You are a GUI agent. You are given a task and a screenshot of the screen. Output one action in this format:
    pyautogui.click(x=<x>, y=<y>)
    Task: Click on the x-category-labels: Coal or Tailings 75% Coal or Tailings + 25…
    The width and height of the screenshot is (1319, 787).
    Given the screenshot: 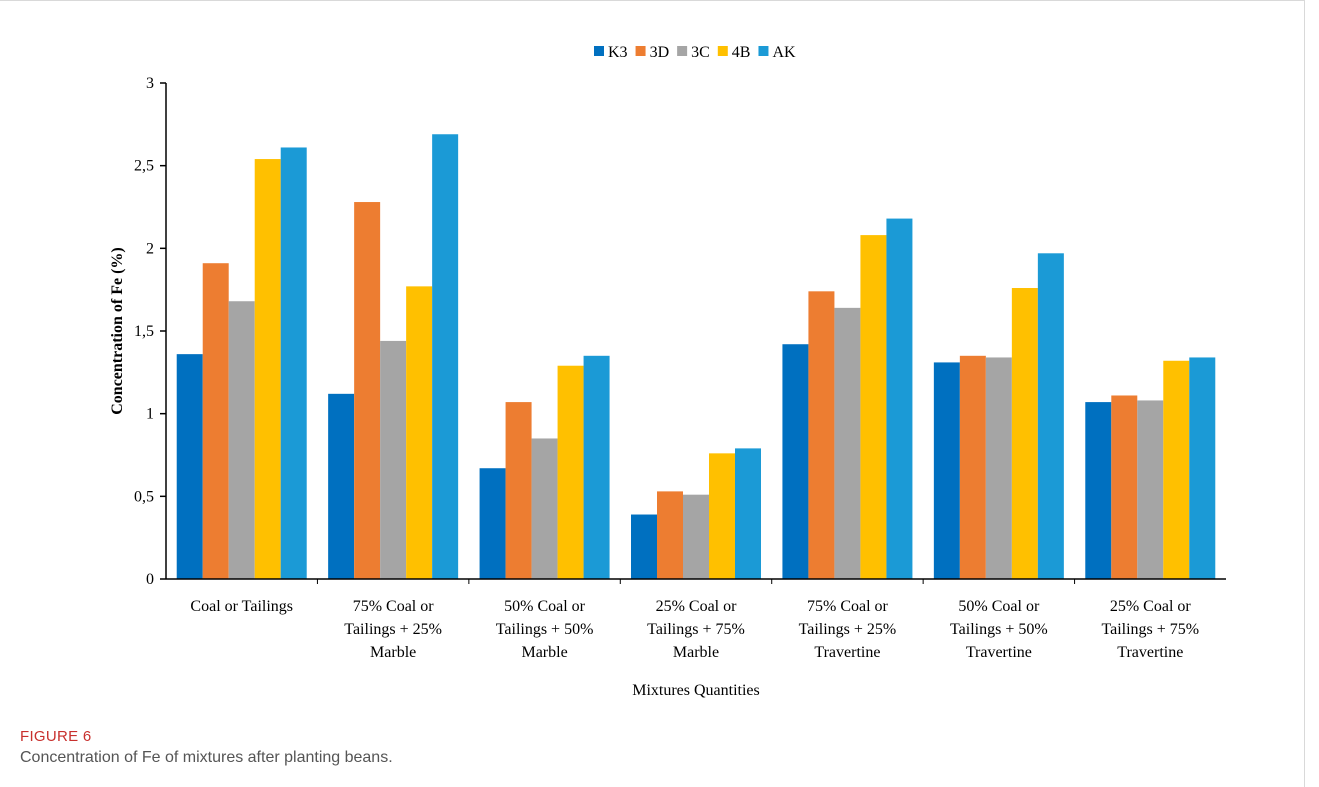 What is the action you would take?
    pyautogui.click(x=694, y=629)
    